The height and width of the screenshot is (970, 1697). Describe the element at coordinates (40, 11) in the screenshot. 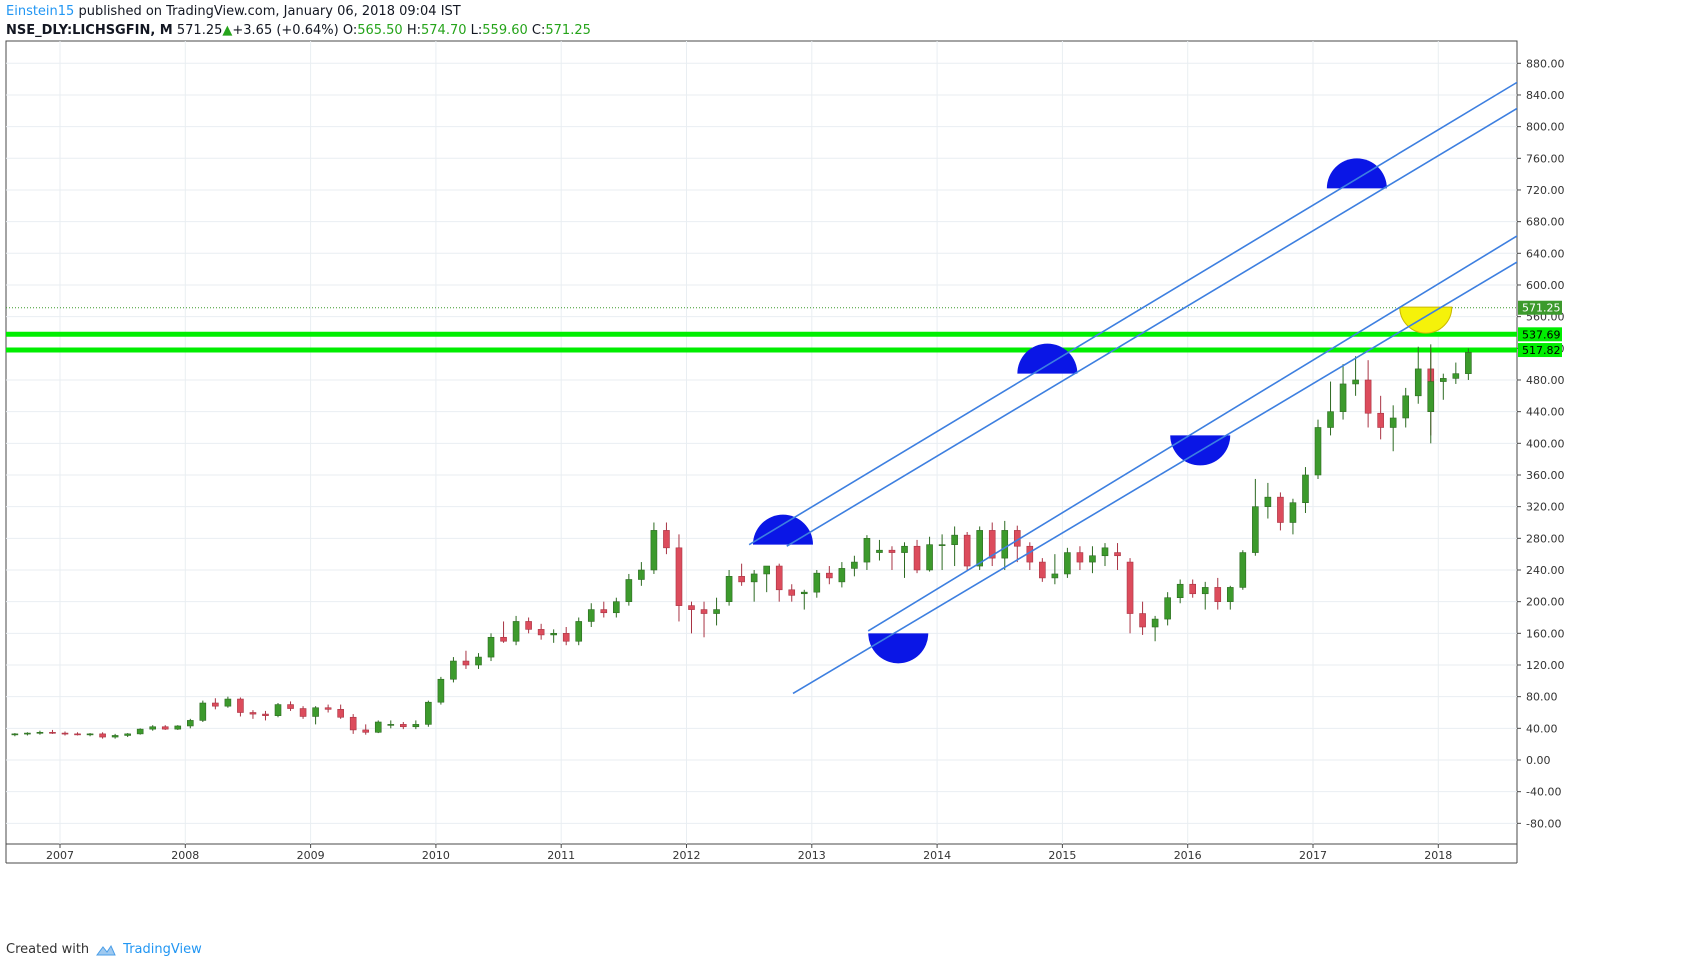

I see `author-link: Einstein15` at that location.